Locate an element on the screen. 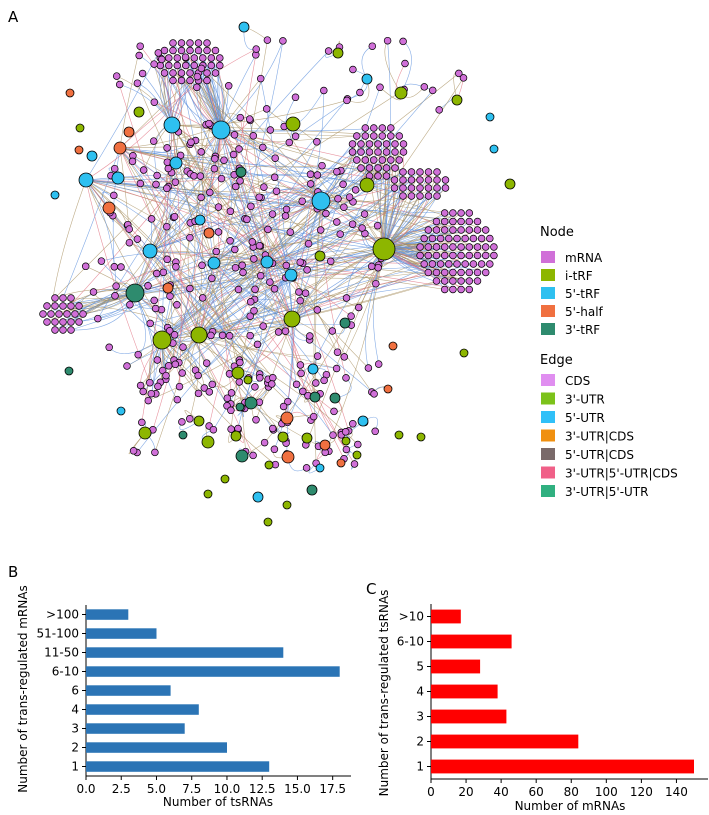 The image size is (709, 815). legend-edge-label: 5'-UTR is located at coordinates (585, 418).